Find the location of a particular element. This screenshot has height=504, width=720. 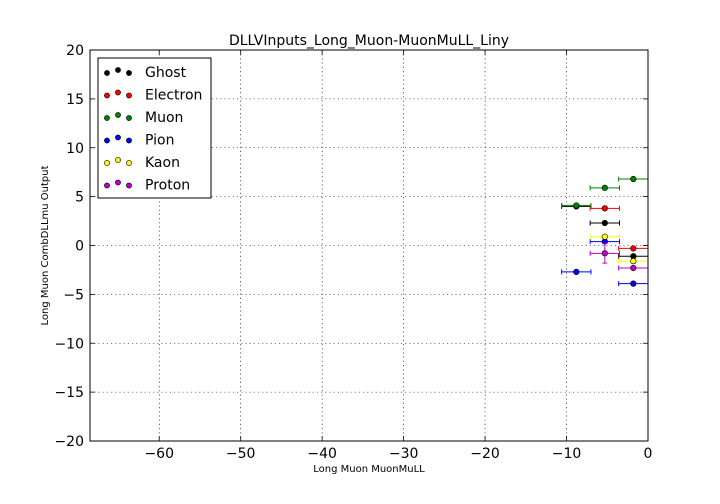

legend: Ghost Electron Muon Pion Kaon Proton is located at coordinates (154, 128).